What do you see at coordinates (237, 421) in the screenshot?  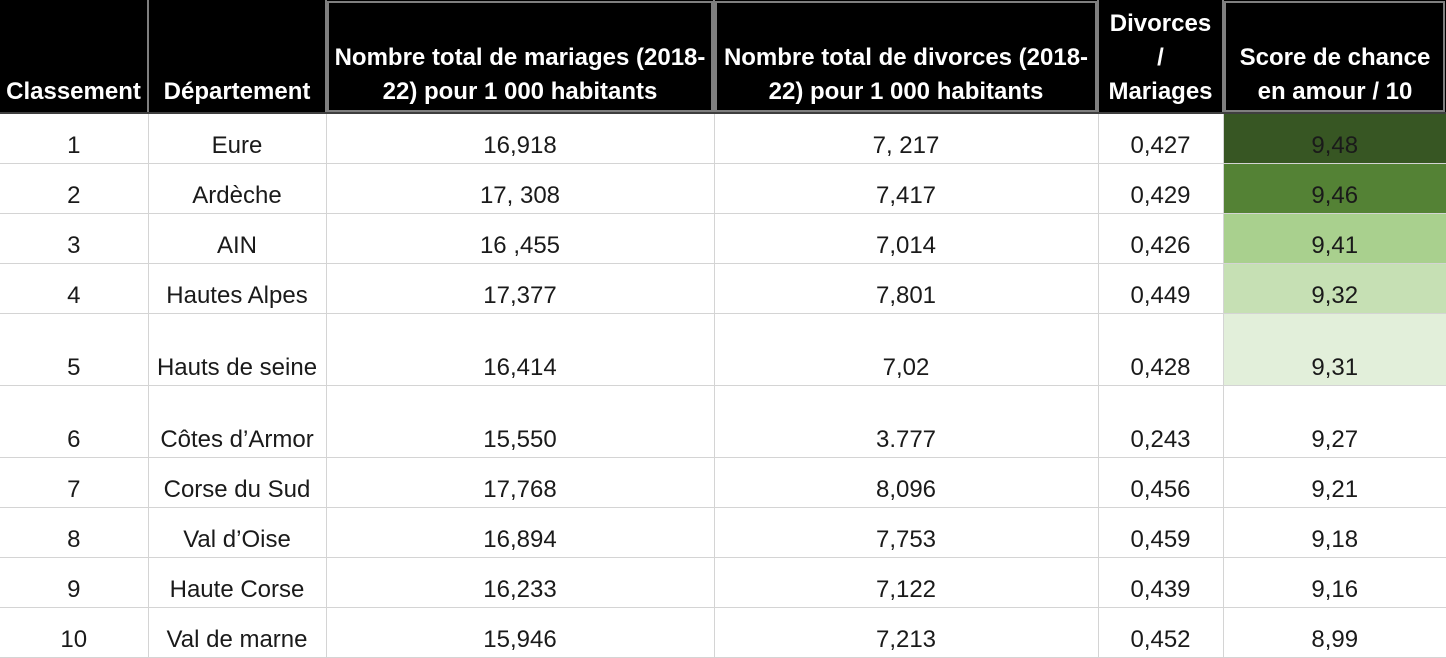 I see `cell-department: Côtes d’Armor` at bounding box center [237, 421].